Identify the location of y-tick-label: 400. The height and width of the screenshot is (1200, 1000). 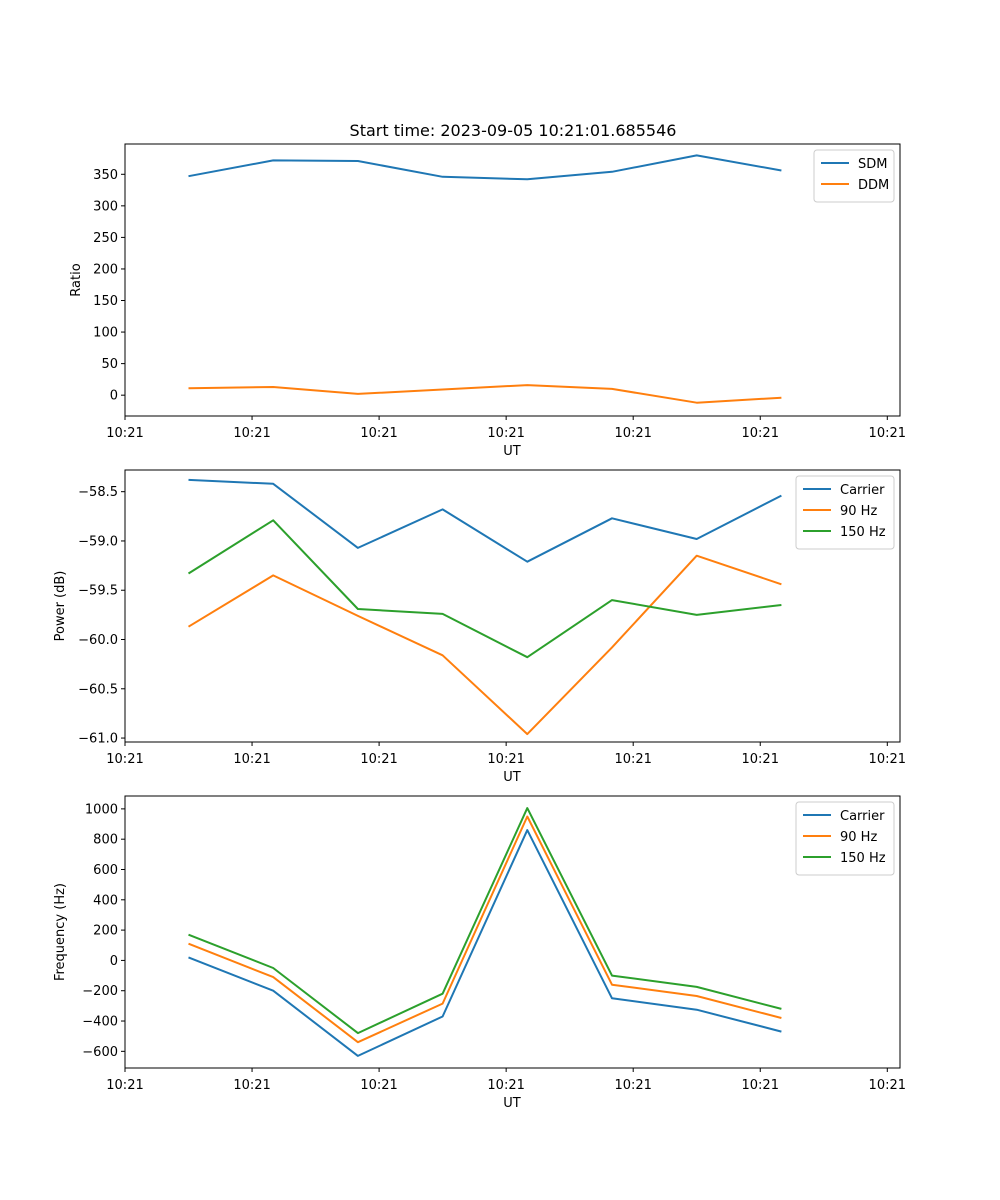
(105, 900).